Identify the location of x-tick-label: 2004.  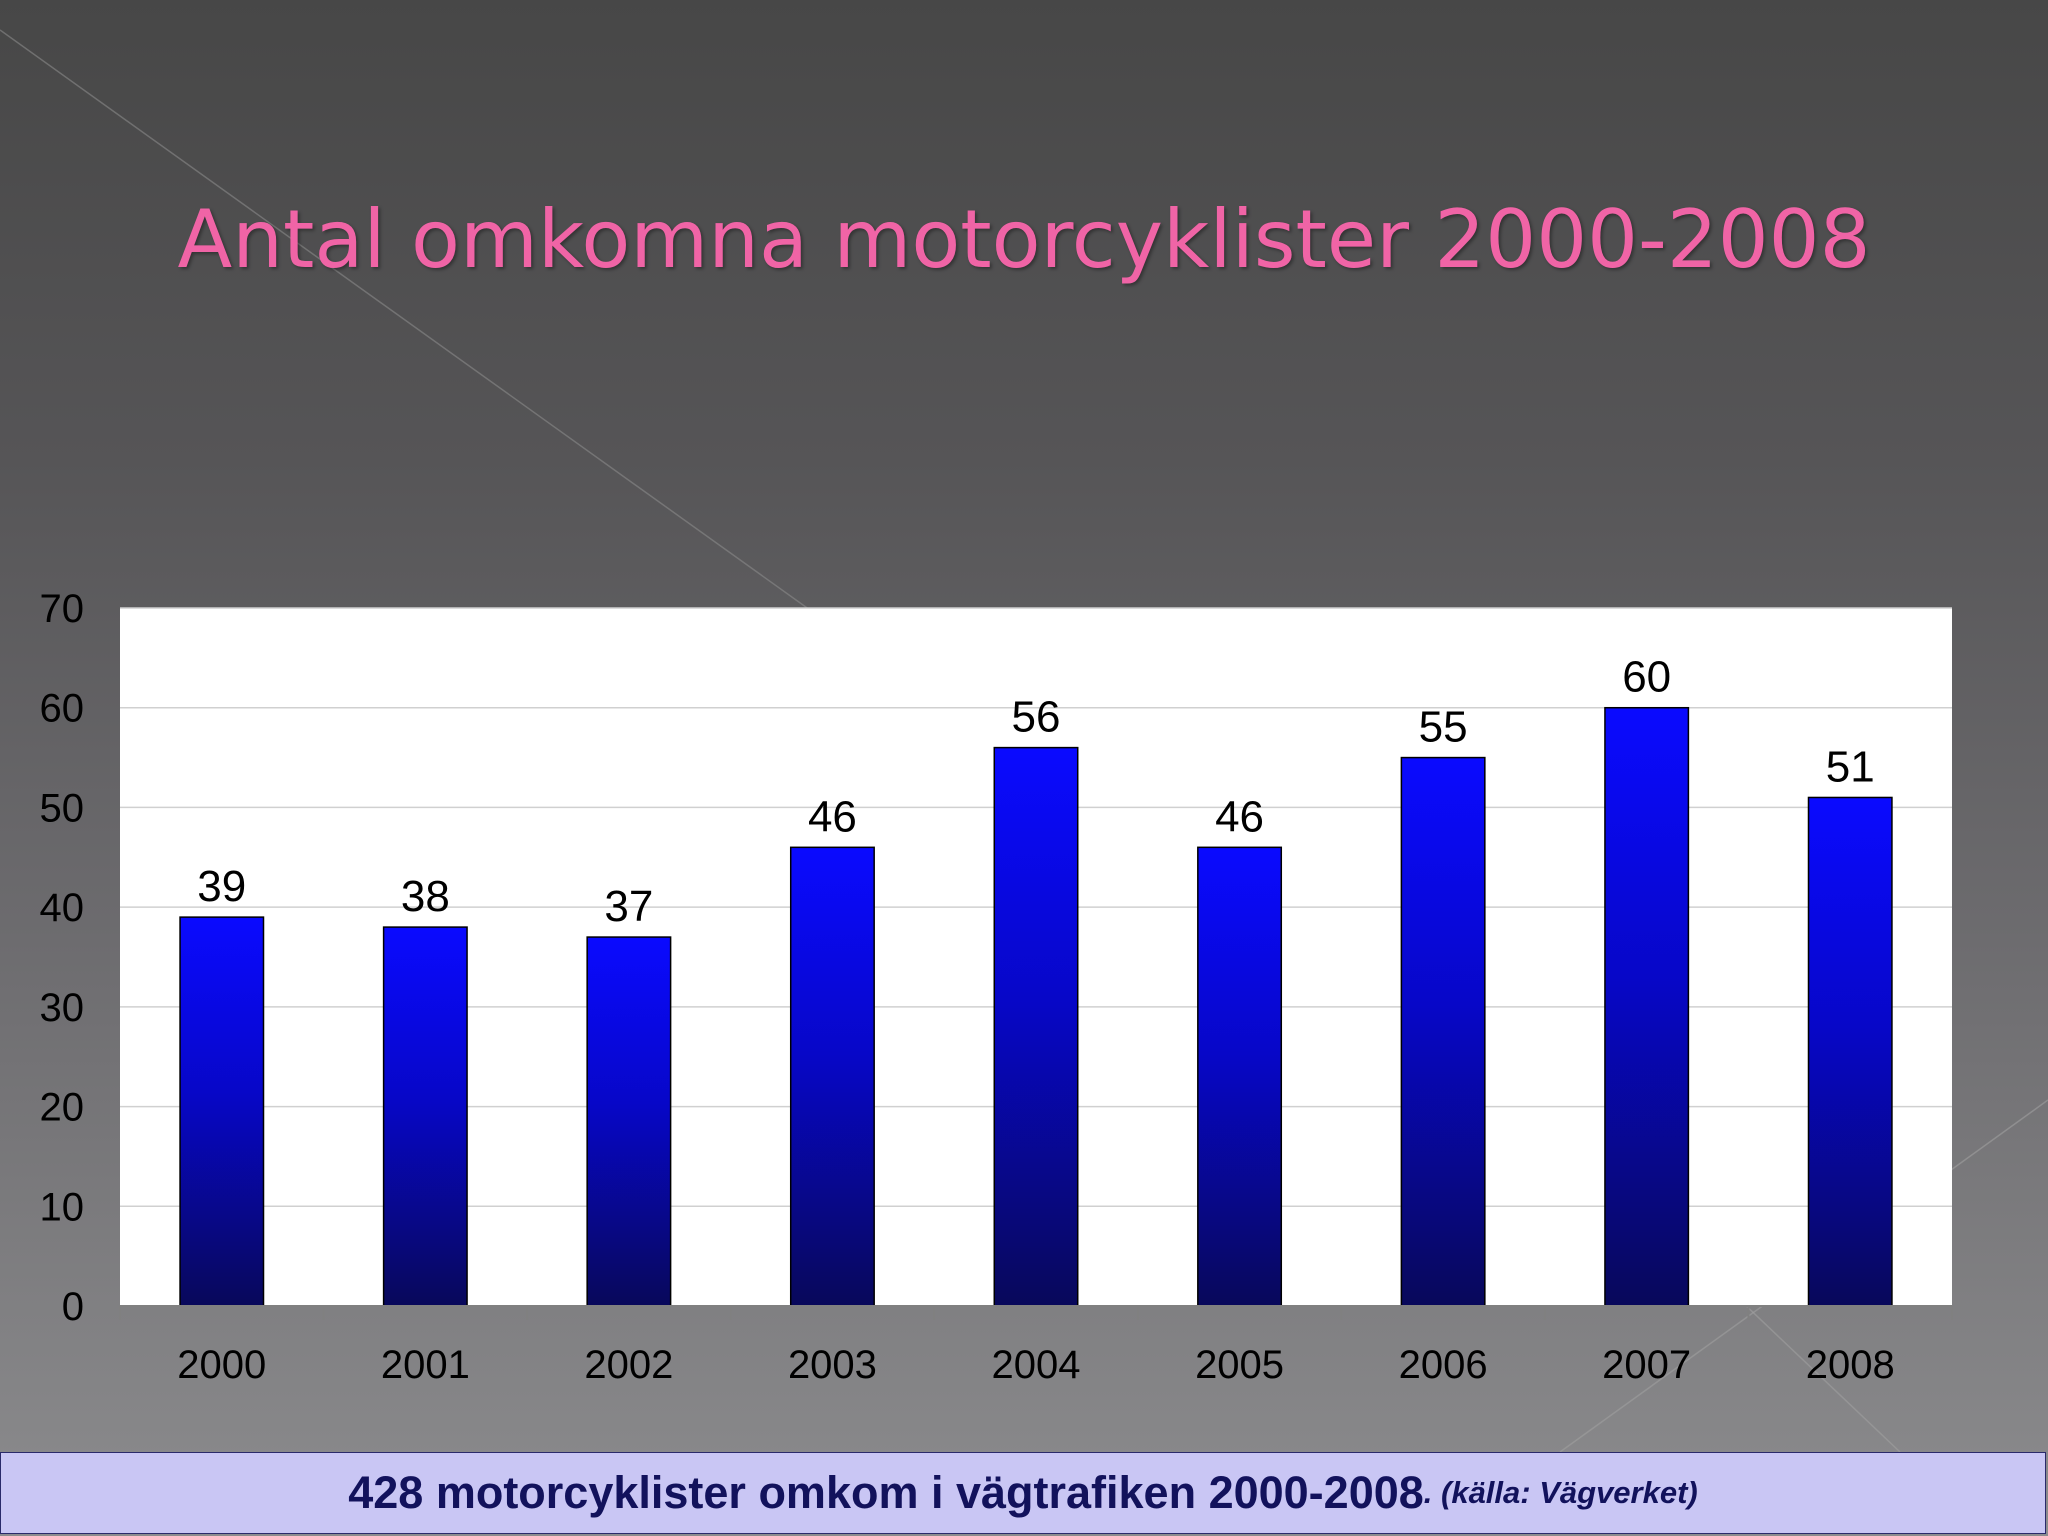
(1036, 1365).